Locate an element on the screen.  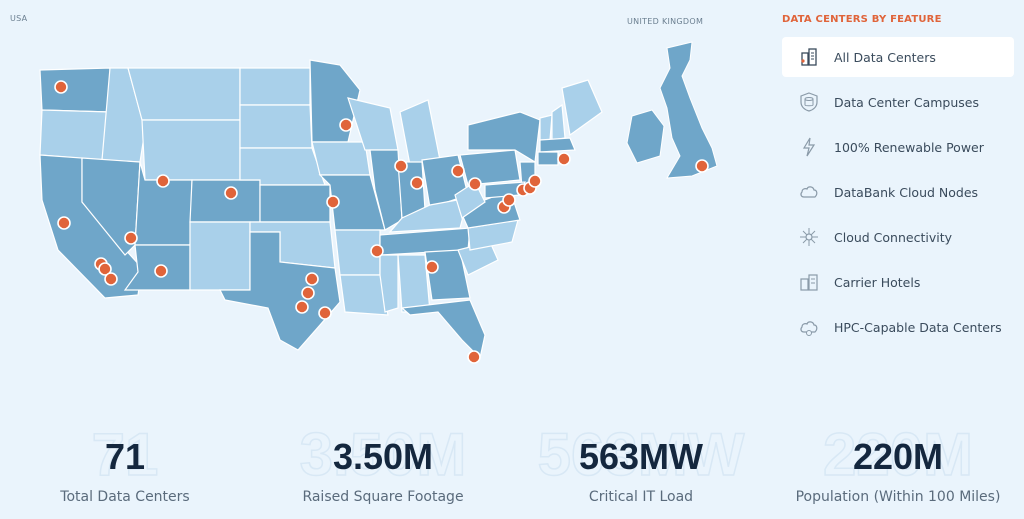
uk-map is located at coordinates (672, 110).